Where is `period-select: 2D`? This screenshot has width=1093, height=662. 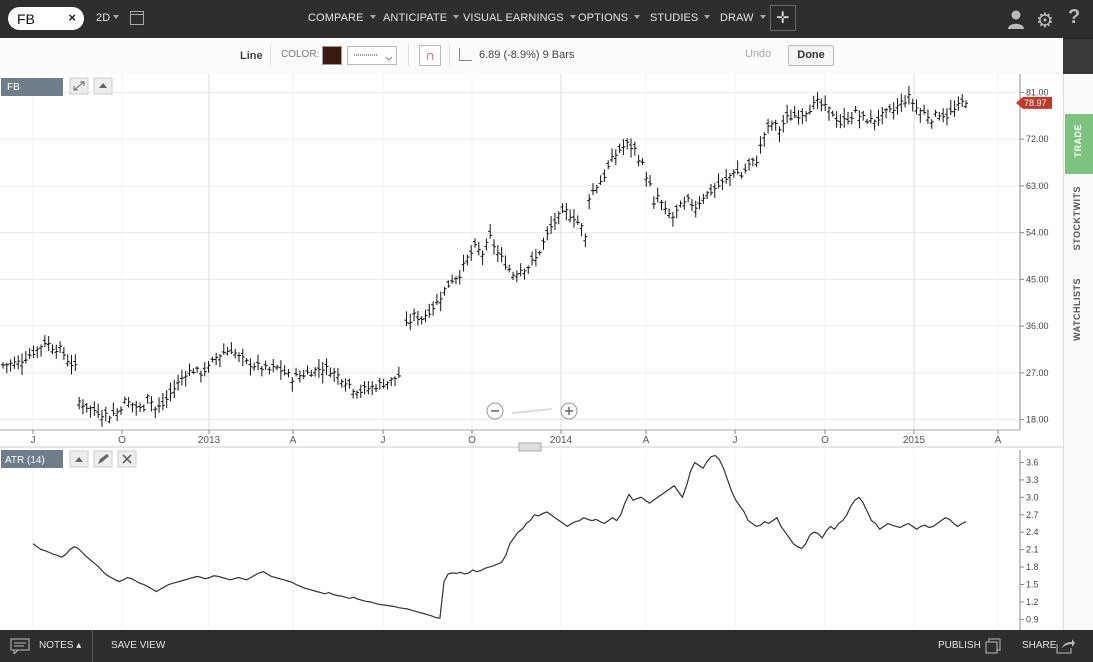 period-select: 2D is located at coordinates (108, 18).